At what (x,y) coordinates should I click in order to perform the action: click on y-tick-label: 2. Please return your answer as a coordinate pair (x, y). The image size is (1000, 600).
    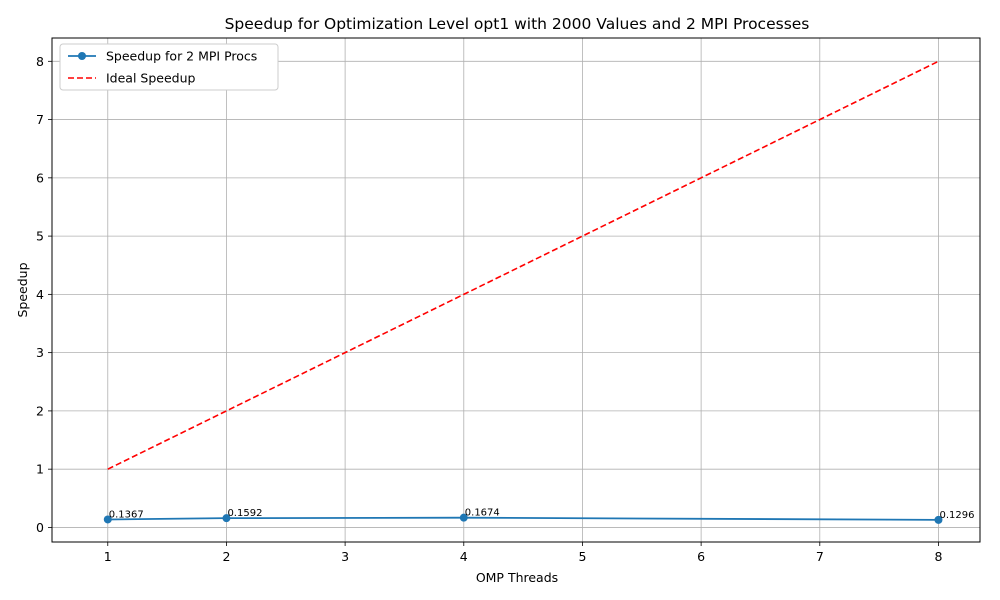
    Looking at the image, I should click on (40, 410).